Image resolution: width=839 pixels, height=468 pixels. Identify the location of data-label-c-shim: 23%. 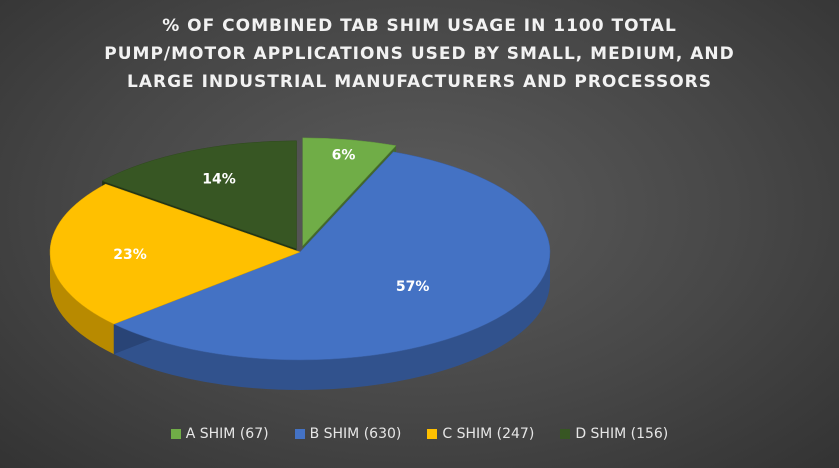
(130, 255).